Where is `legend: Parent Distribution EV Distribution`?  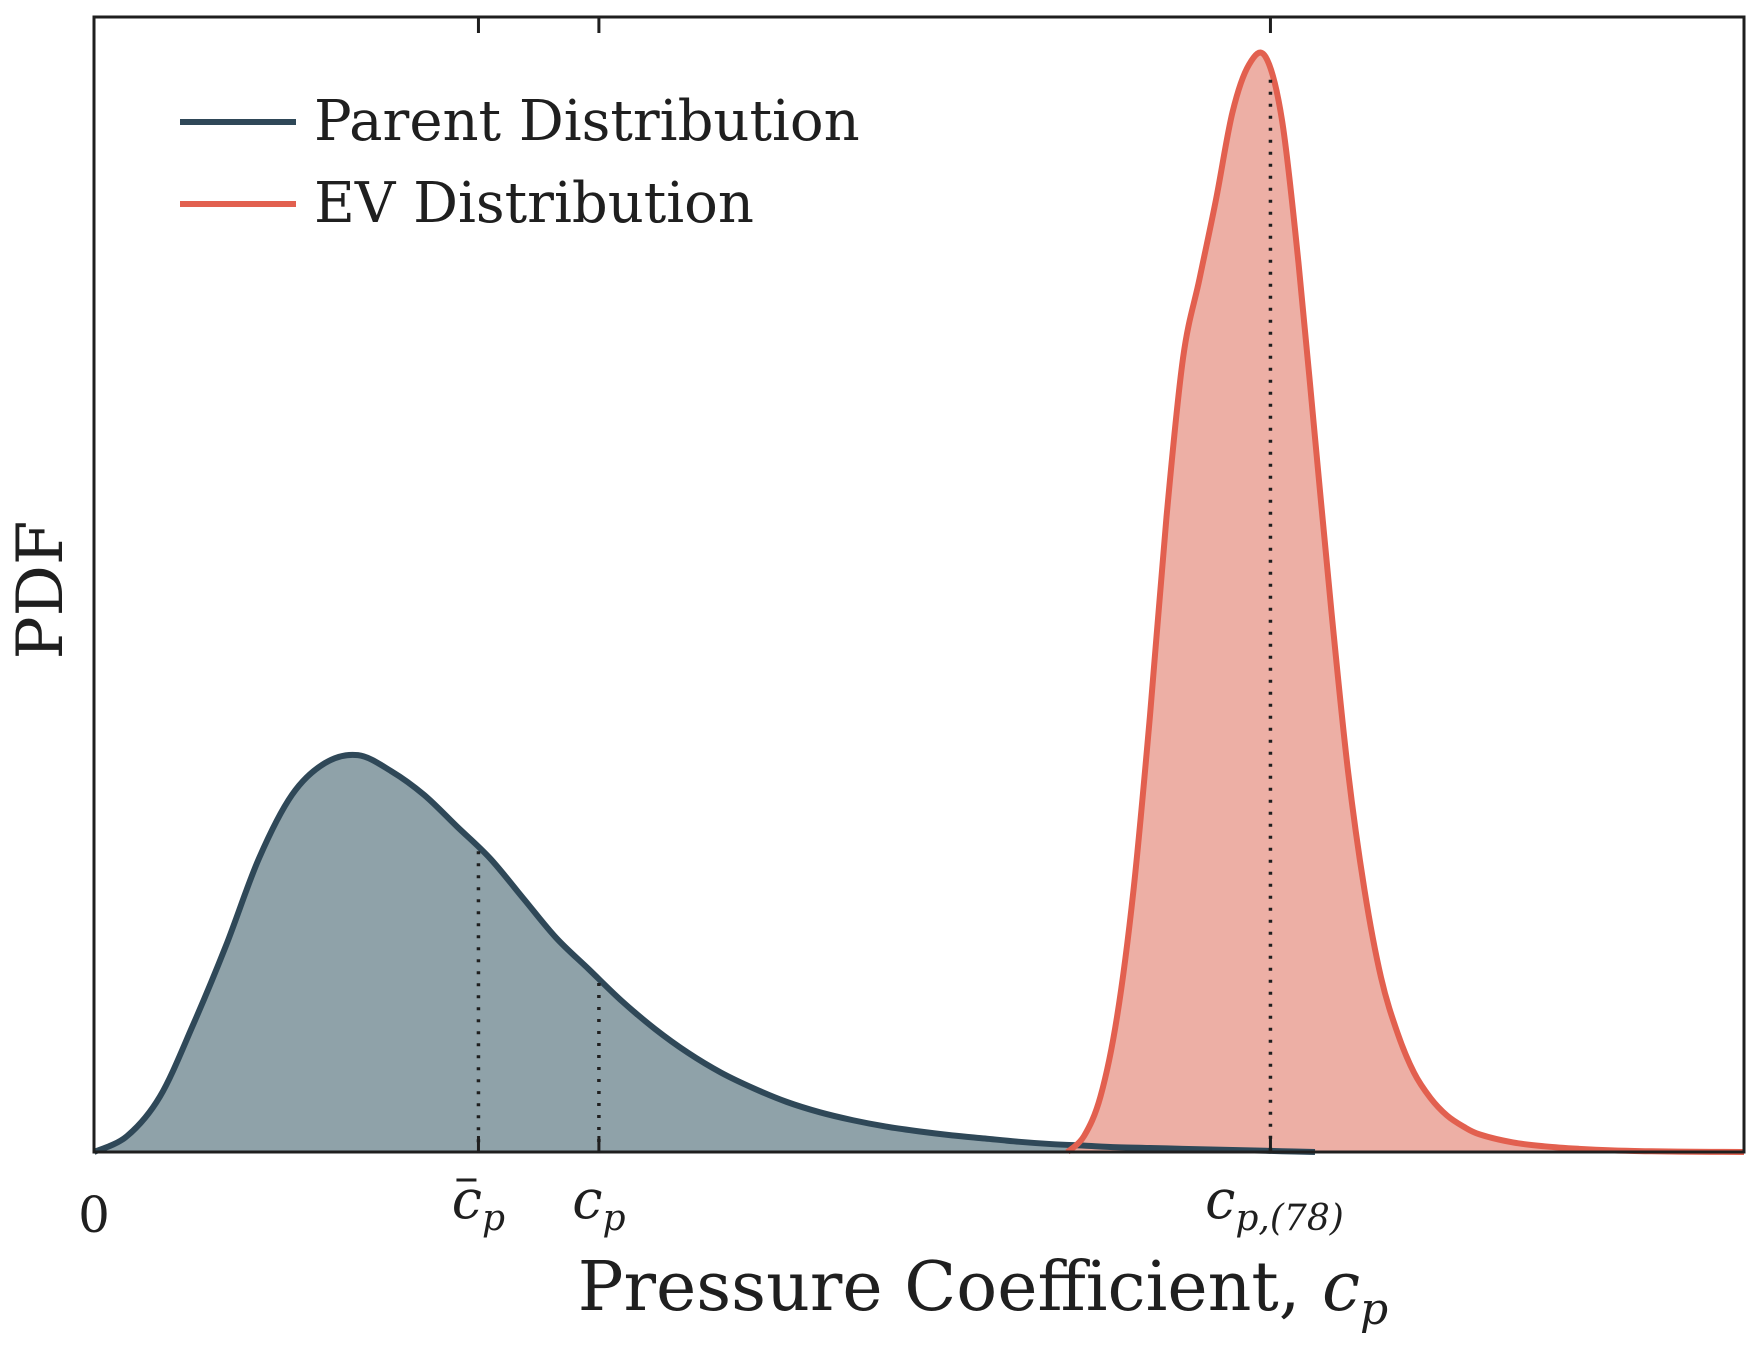 legend: Parent Distribution EV Distribution is located at coordinates (520, 162).